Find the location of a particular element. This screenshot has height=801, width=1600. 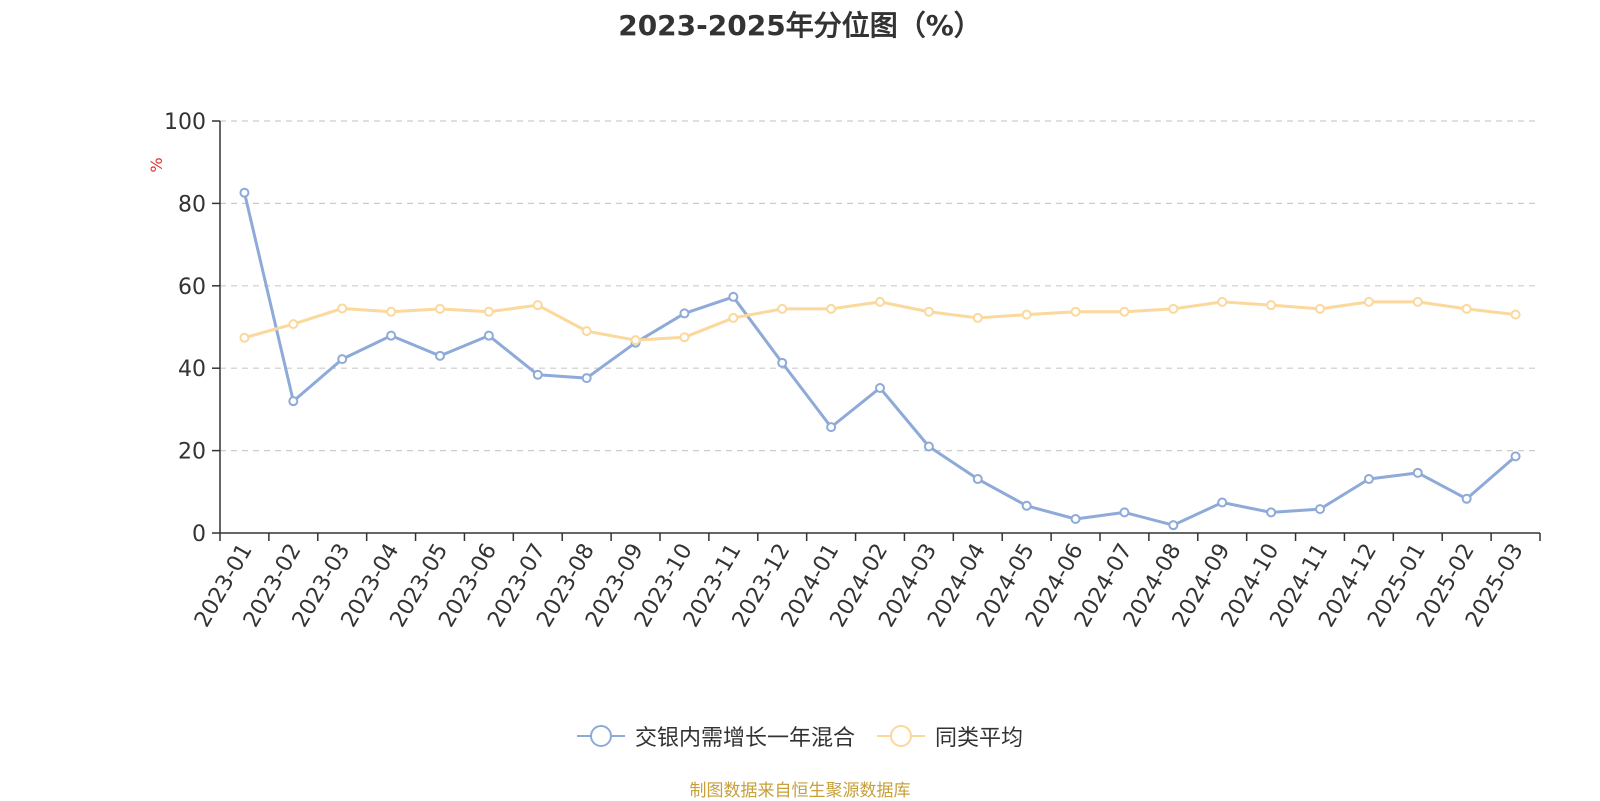

y-tick-label: 20 is located at coordinates (192, 452).